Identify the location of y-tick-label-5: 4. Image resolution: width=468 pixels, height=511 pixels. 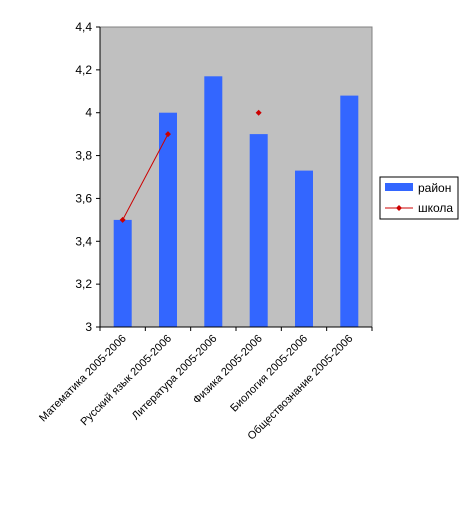
(88, 113).